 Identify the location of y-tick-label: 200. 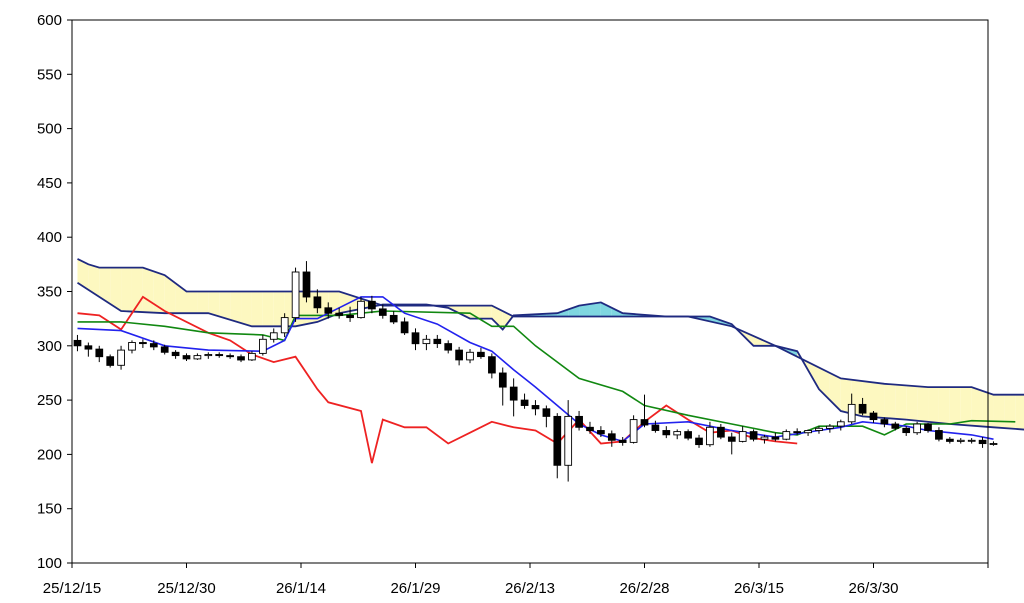
(49, 454).